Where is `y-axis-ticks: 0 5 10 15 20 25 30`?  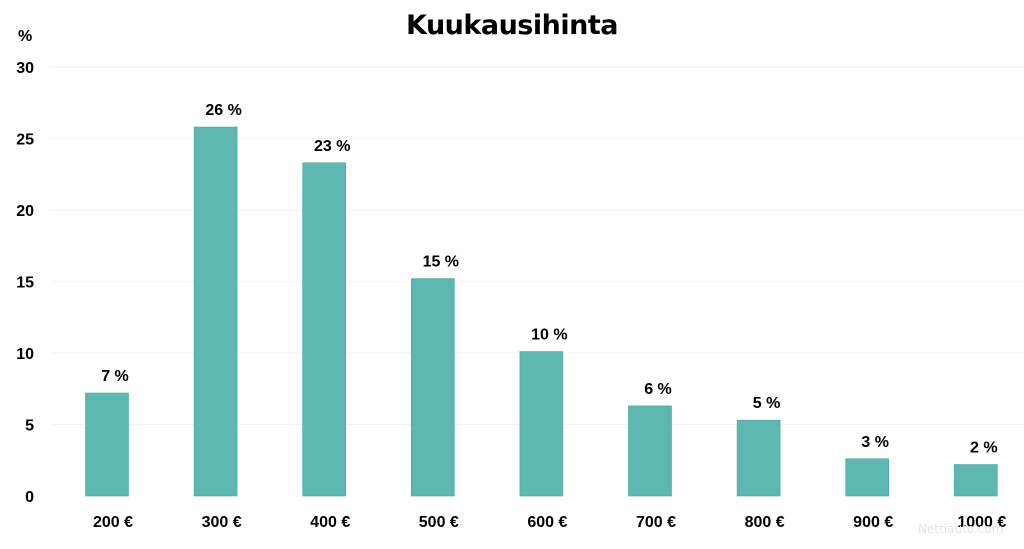
y-axis-ticks: 0 5 10 15 20 25 30 is located at coordinates (25, 283).